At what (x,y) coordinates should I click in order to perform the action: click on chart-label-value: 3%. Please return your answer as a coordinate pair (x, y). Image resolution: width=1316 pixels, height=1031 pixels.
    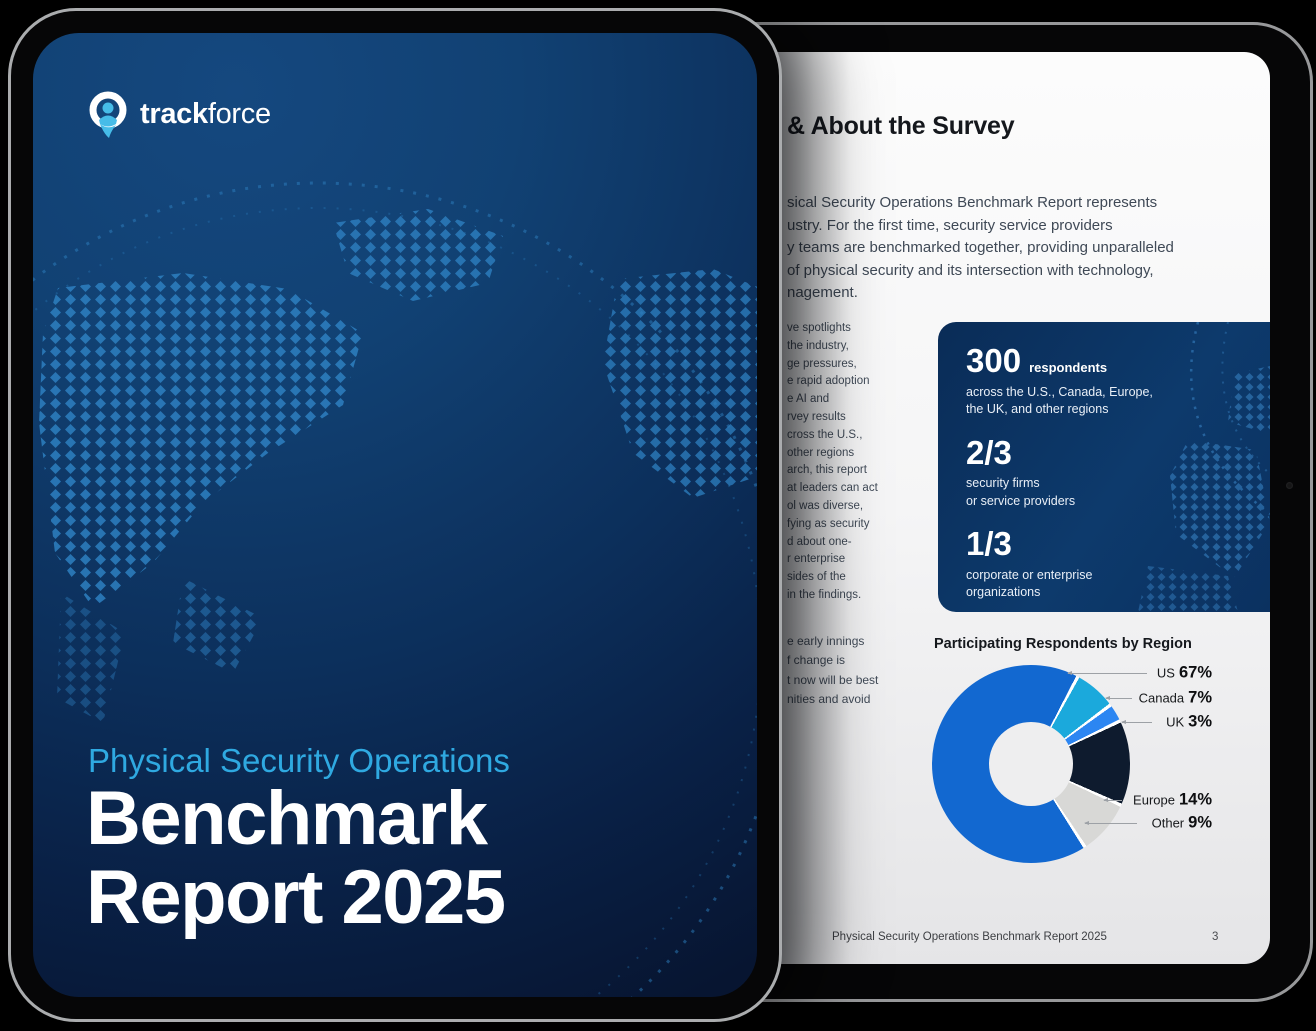
    Looking at the image, I should click on (1200, 721).